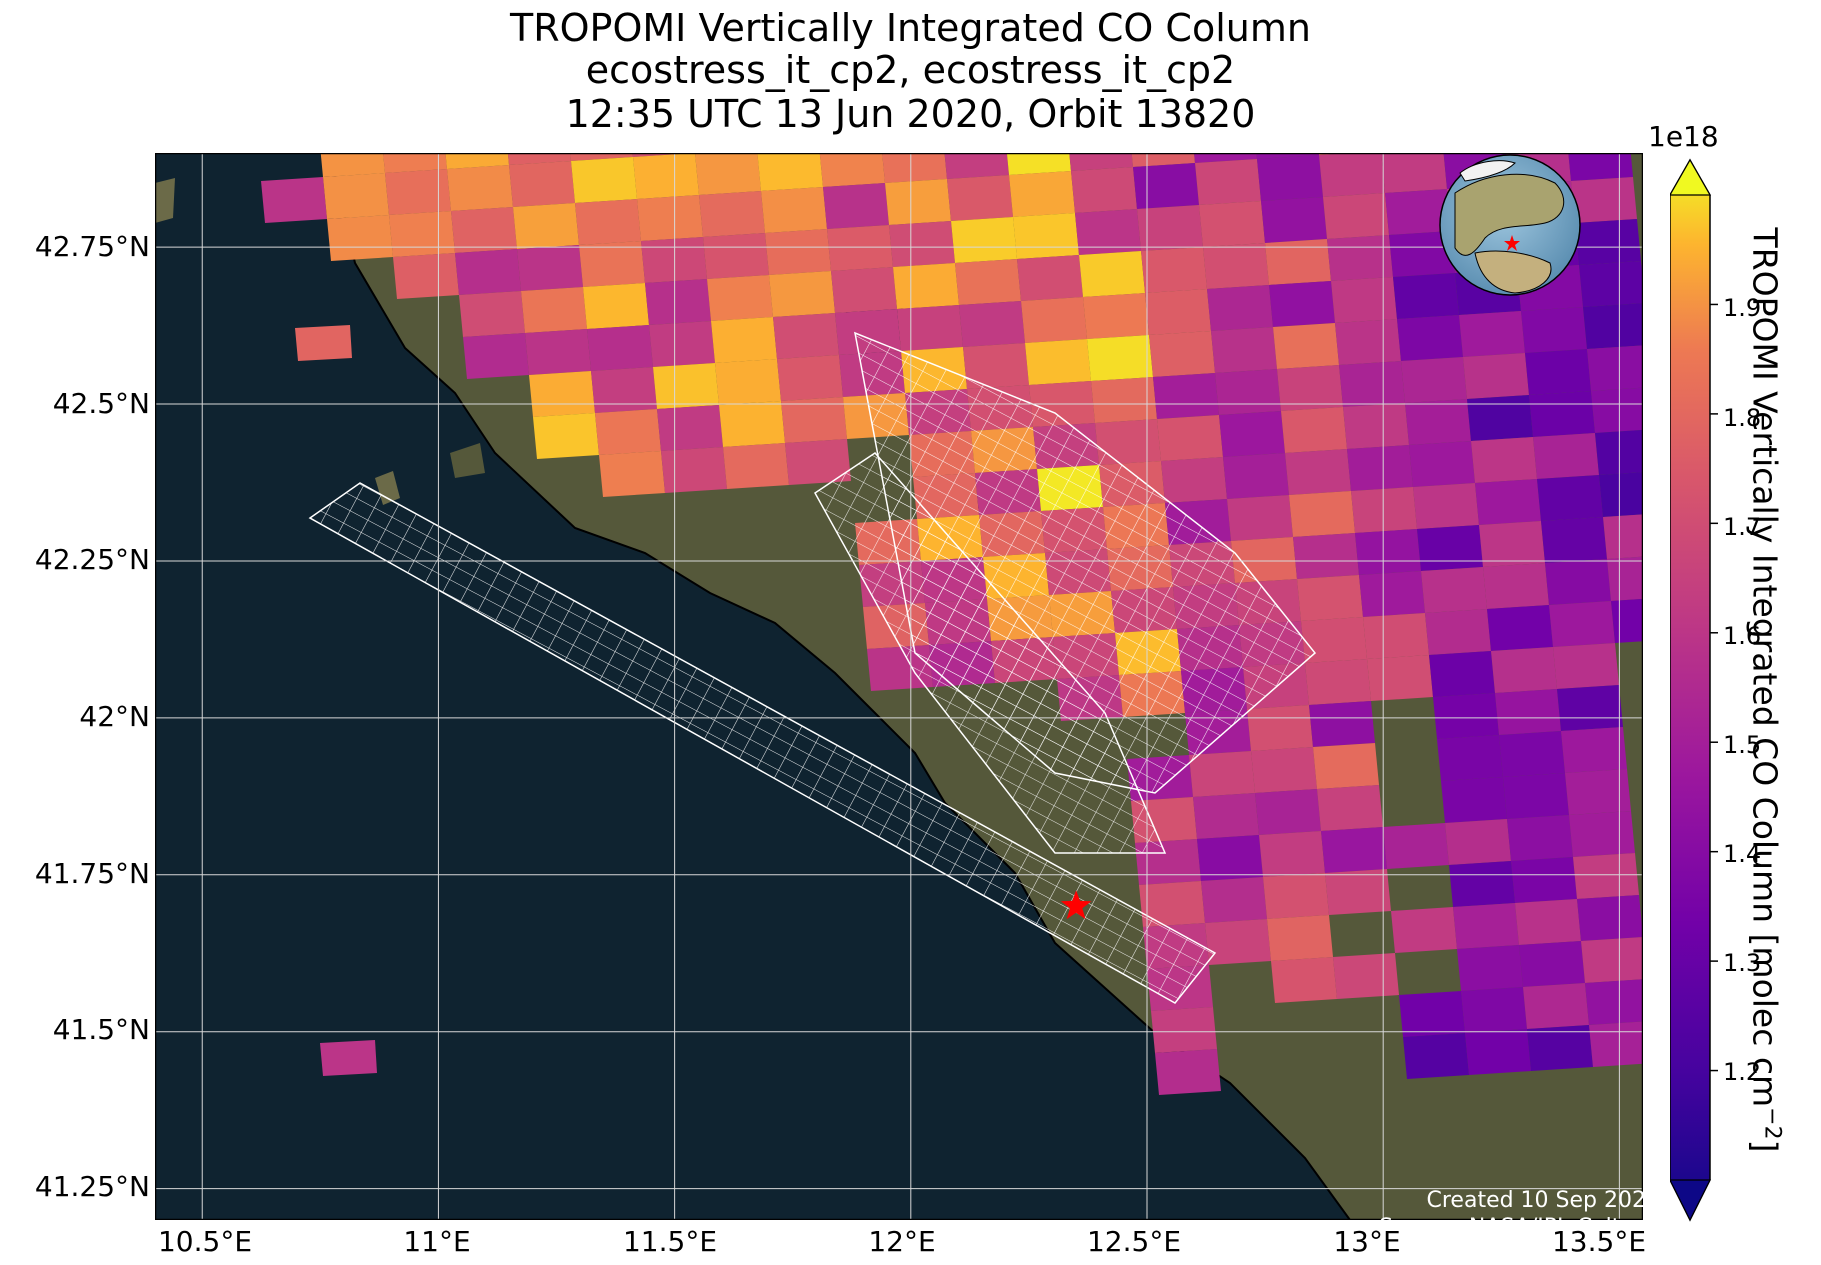  I want to click on lat-tick-label: 42.75°N, so click(92, 246).